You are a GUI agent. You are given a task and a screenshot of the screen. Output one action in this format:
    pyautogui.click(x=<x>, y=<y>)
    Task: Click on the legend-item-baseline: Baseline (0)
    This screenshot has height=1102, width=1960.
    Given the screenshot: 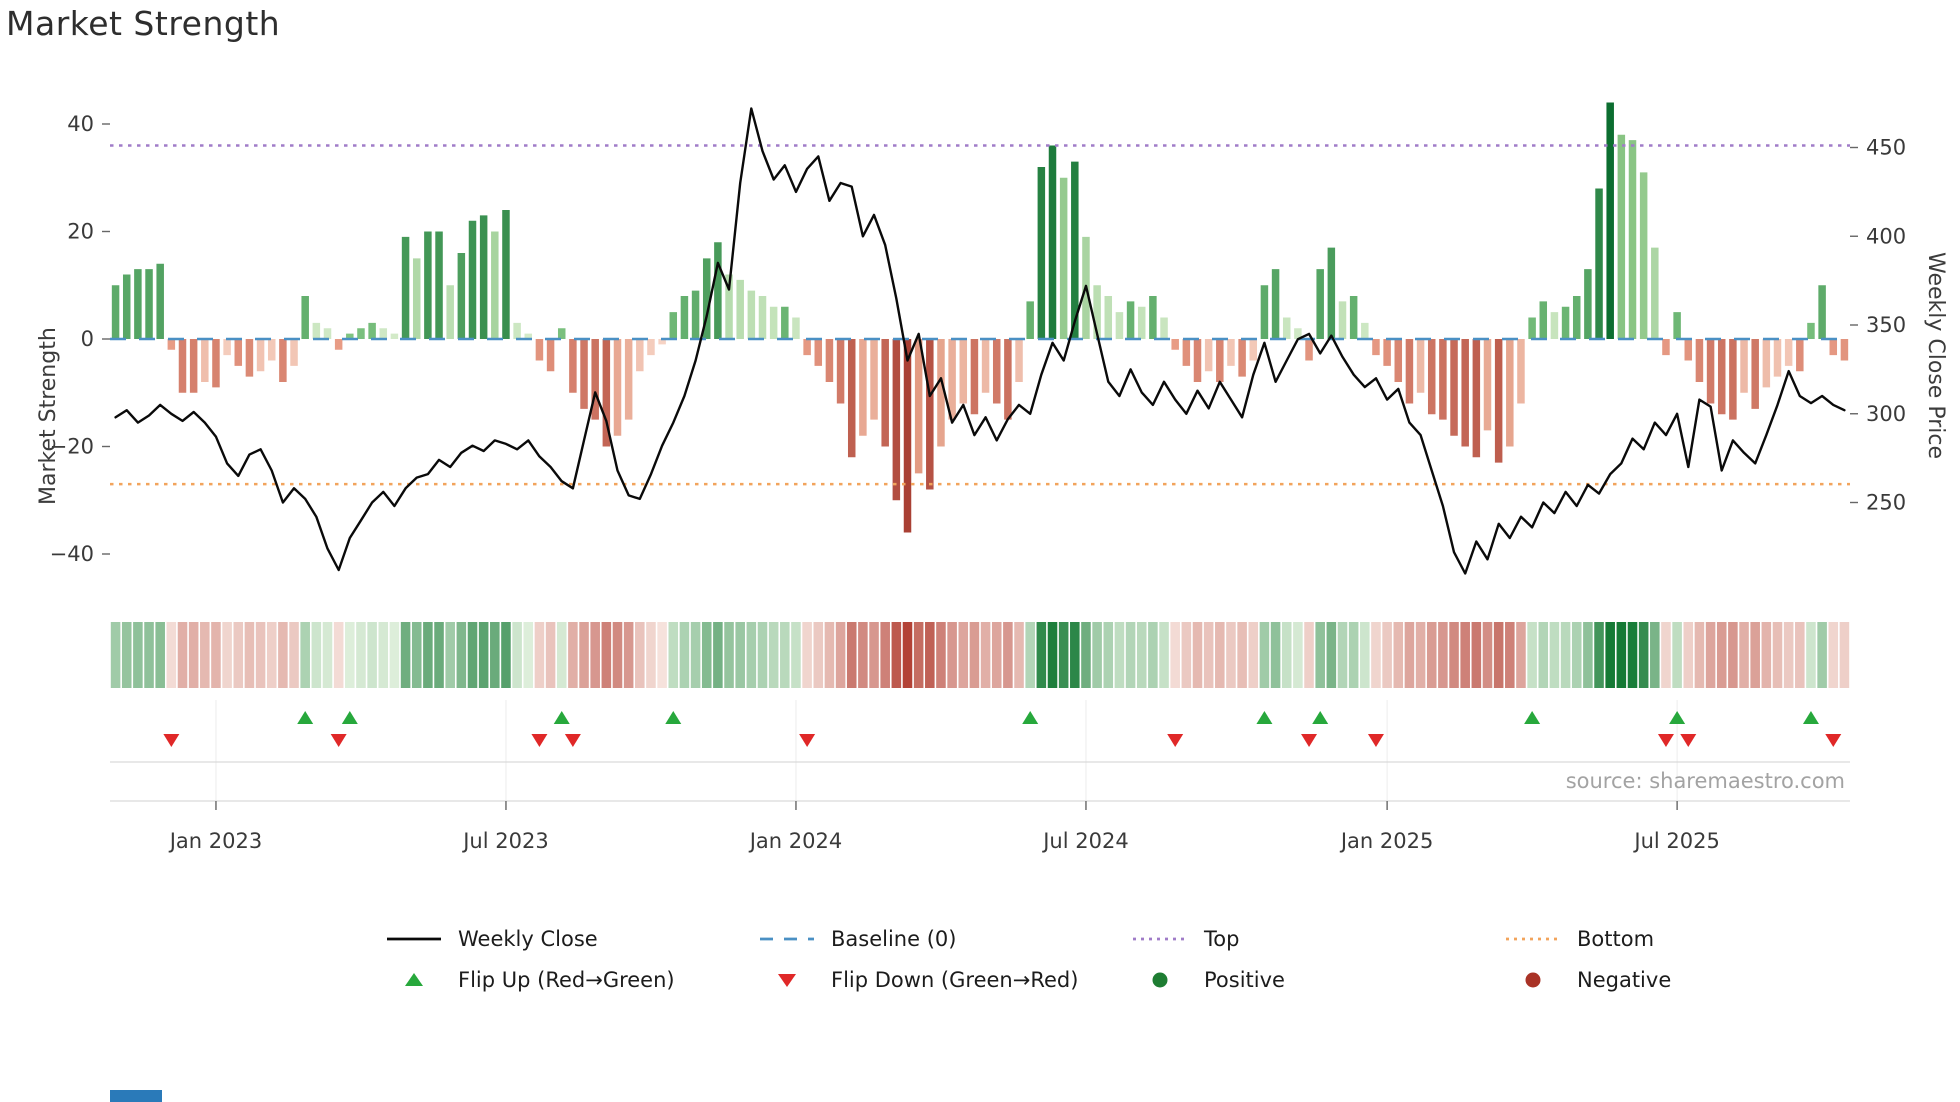 What is the action you would take?
    pyautogui.click(x=944, y=939)
    